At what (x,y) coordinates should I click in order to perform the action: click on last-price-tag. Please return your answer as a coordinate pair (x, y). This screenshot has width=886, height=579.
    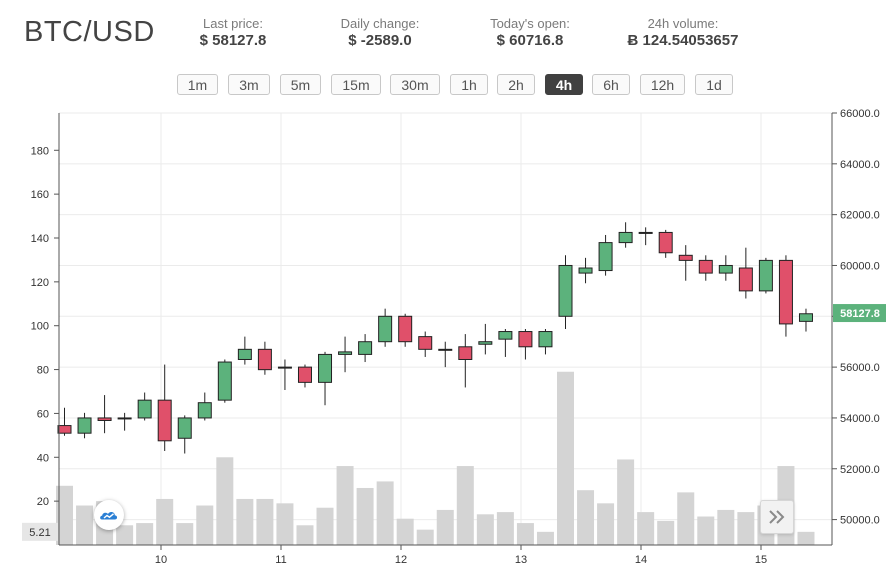
    Looking at the image, I should click on (859, 313).